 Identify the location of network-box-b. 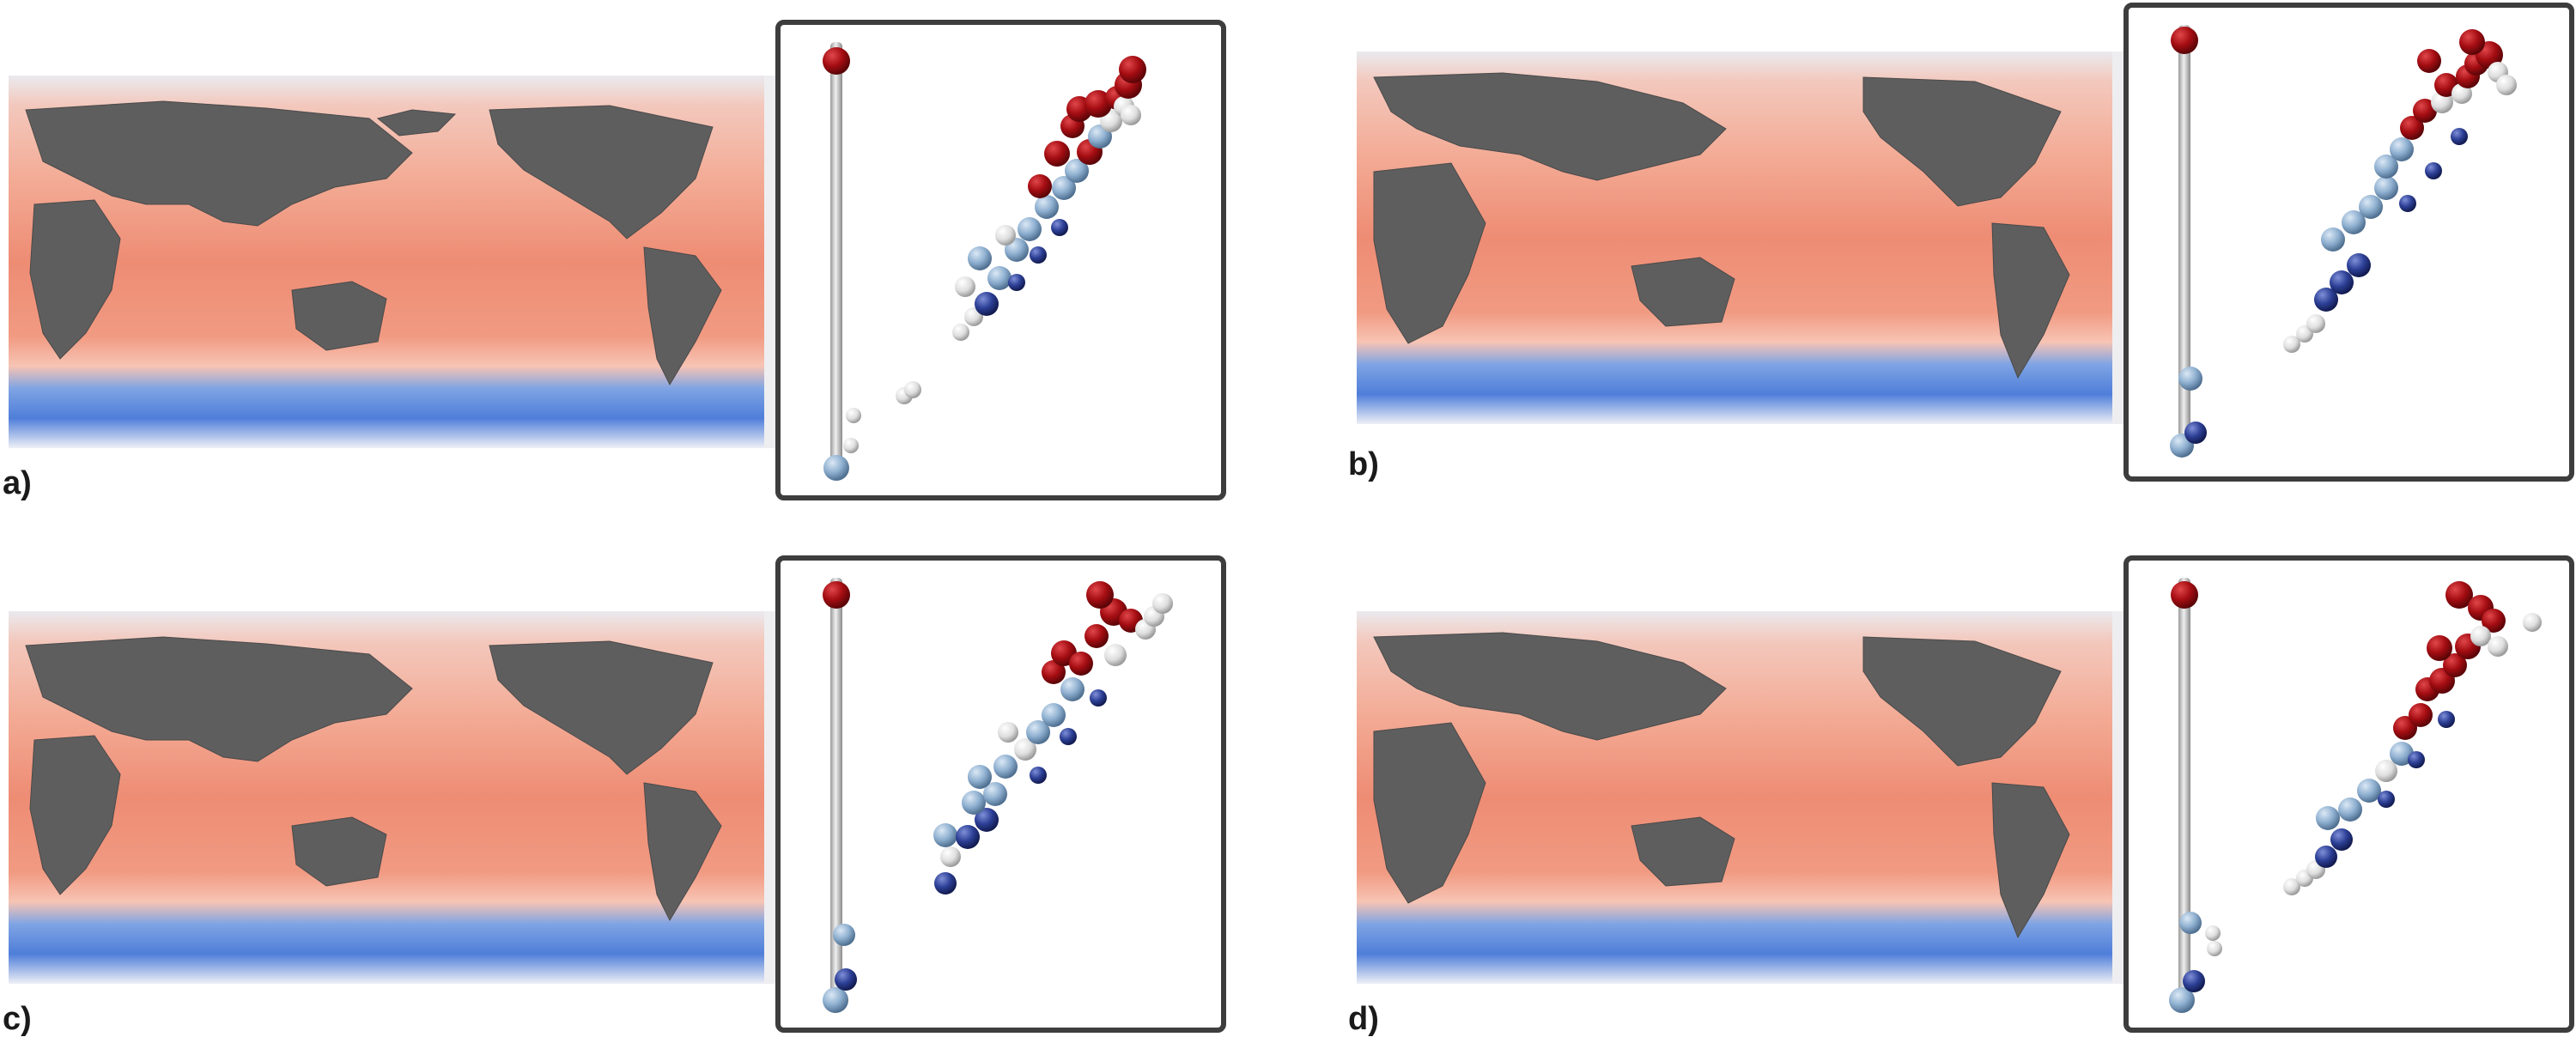
(2348, 243).